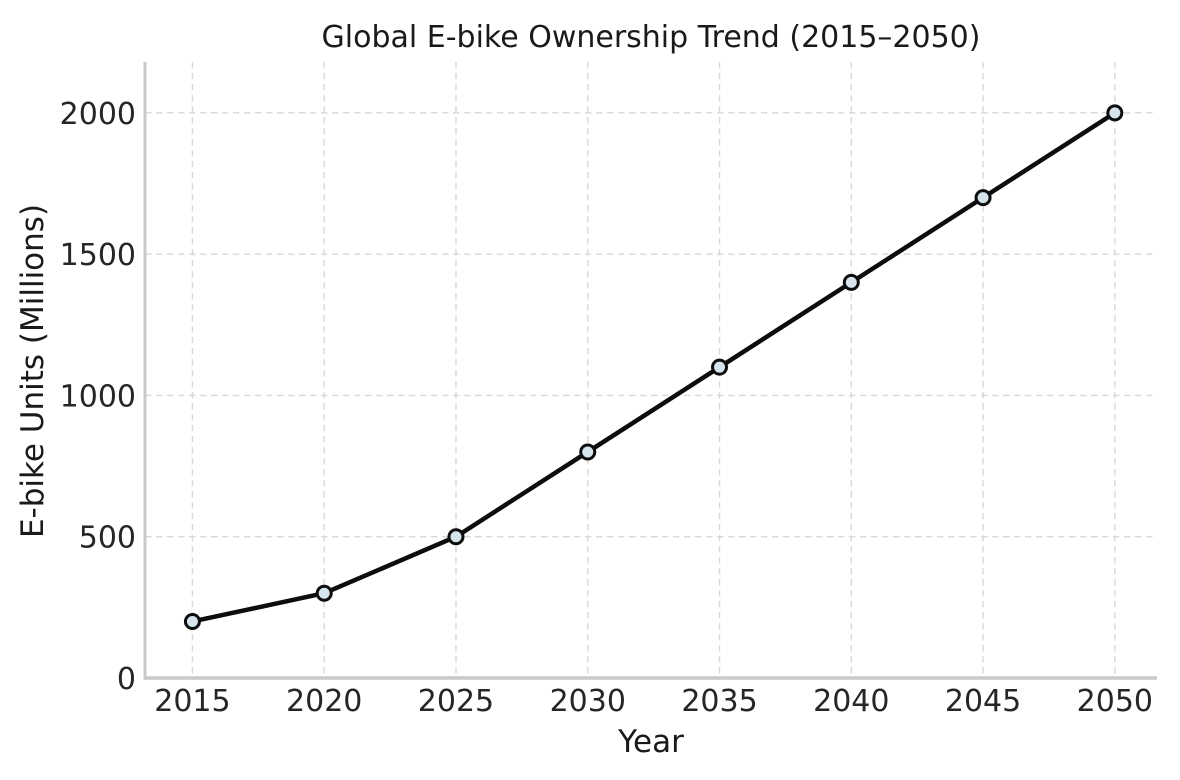  What do you see at coordinates (324, 593) in the screenshot?
I see `data-point-2020` at bounding box center [324, 593].